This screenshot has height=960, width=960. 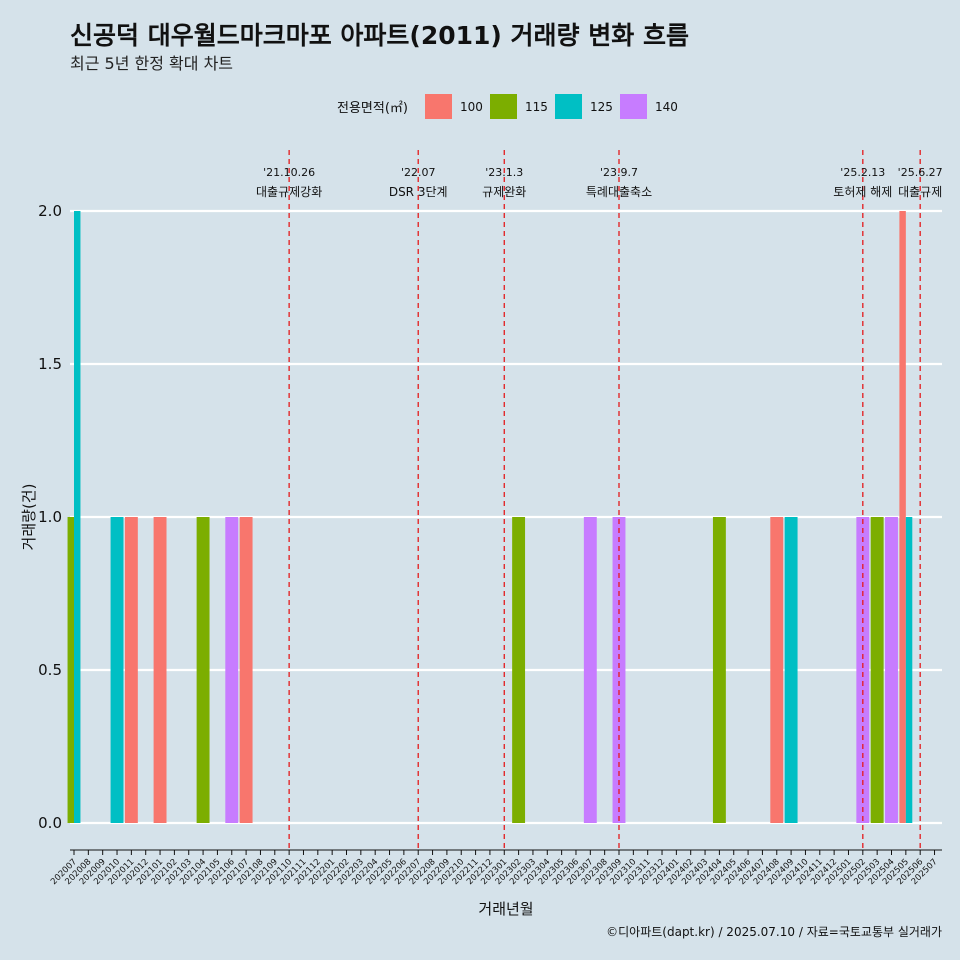 I want to click on y-tick-label: 2.0, so click(x=50, y=211).